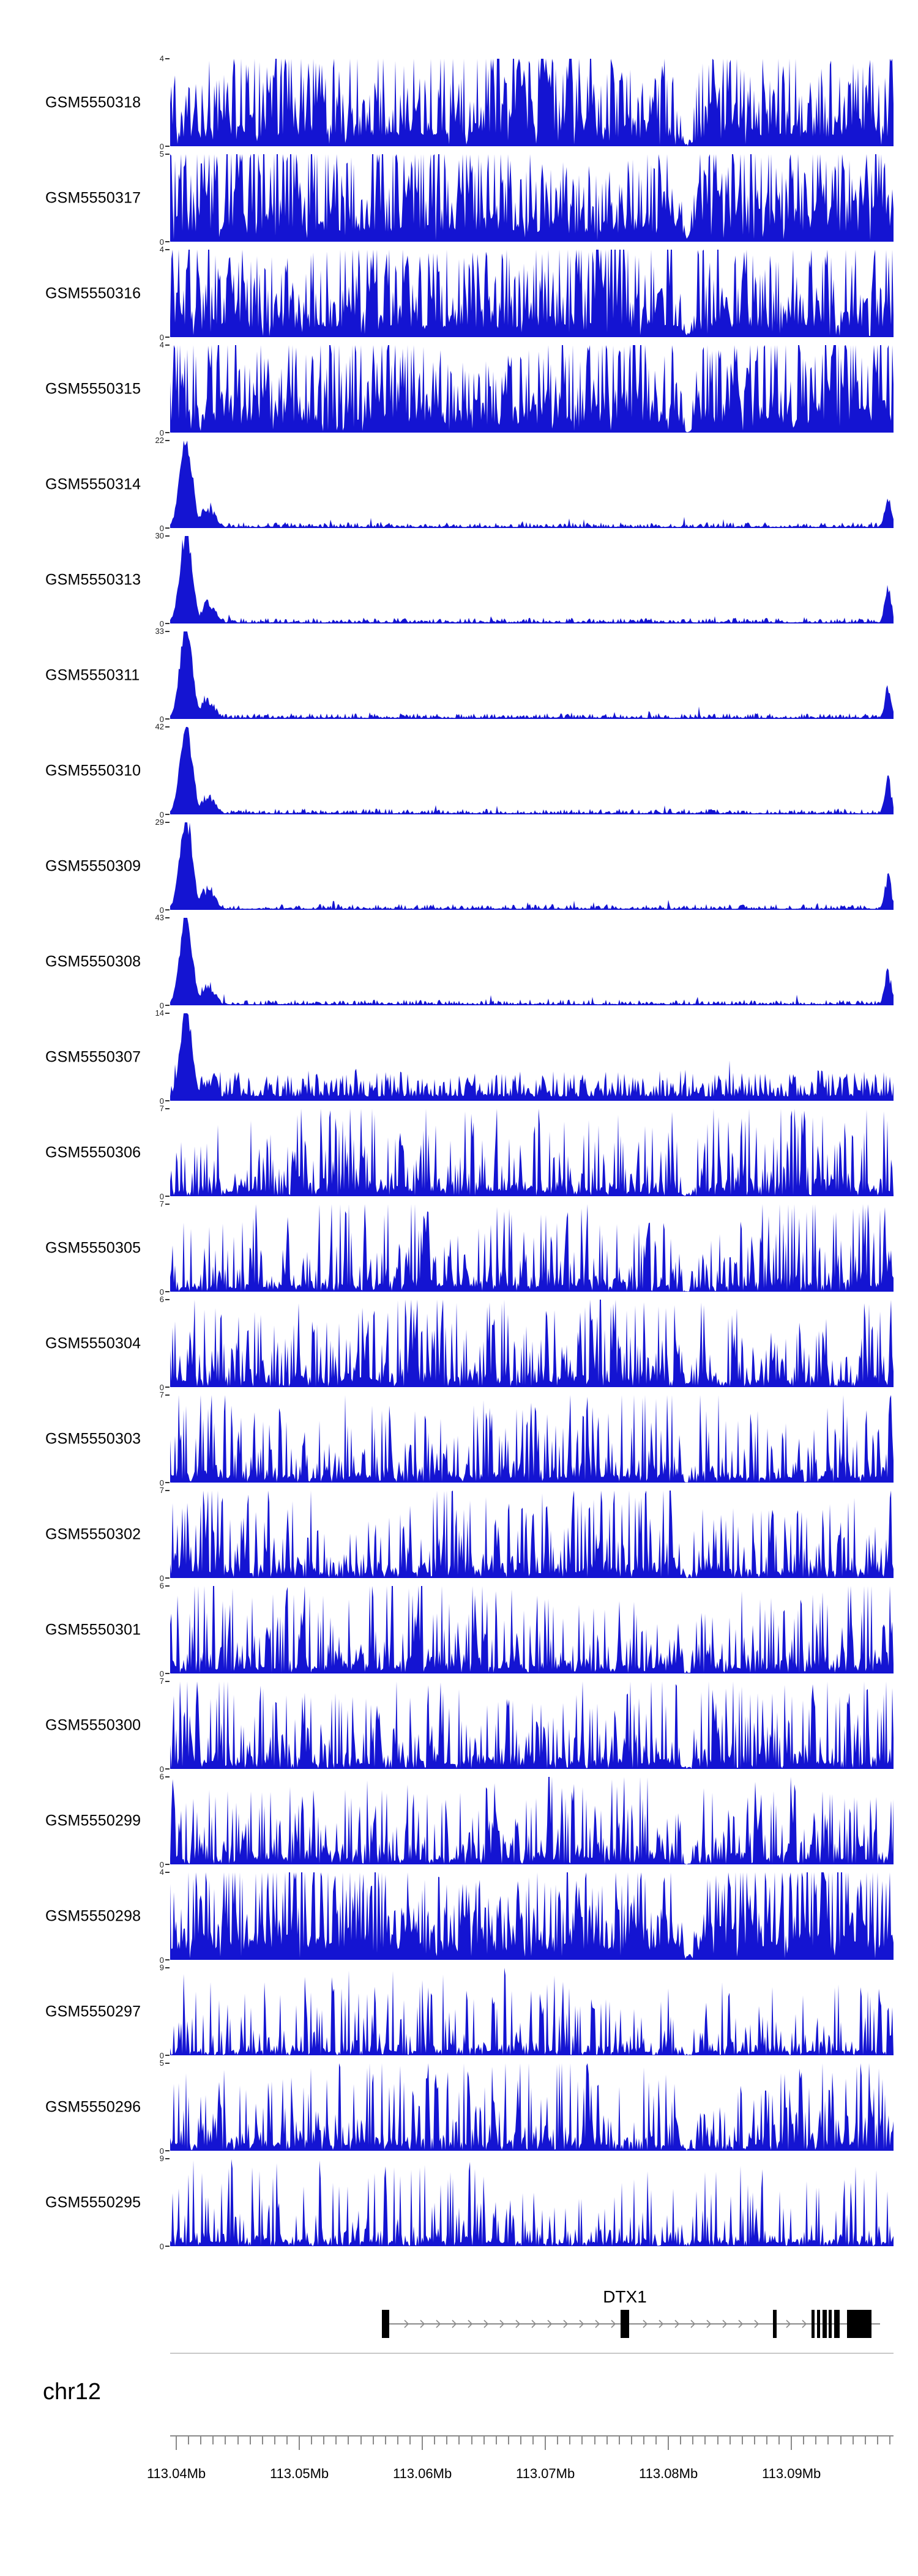  Describe the element at coordinates (161, 2159) in the screenshot. I see `track-ymax-label: 9` at that location.